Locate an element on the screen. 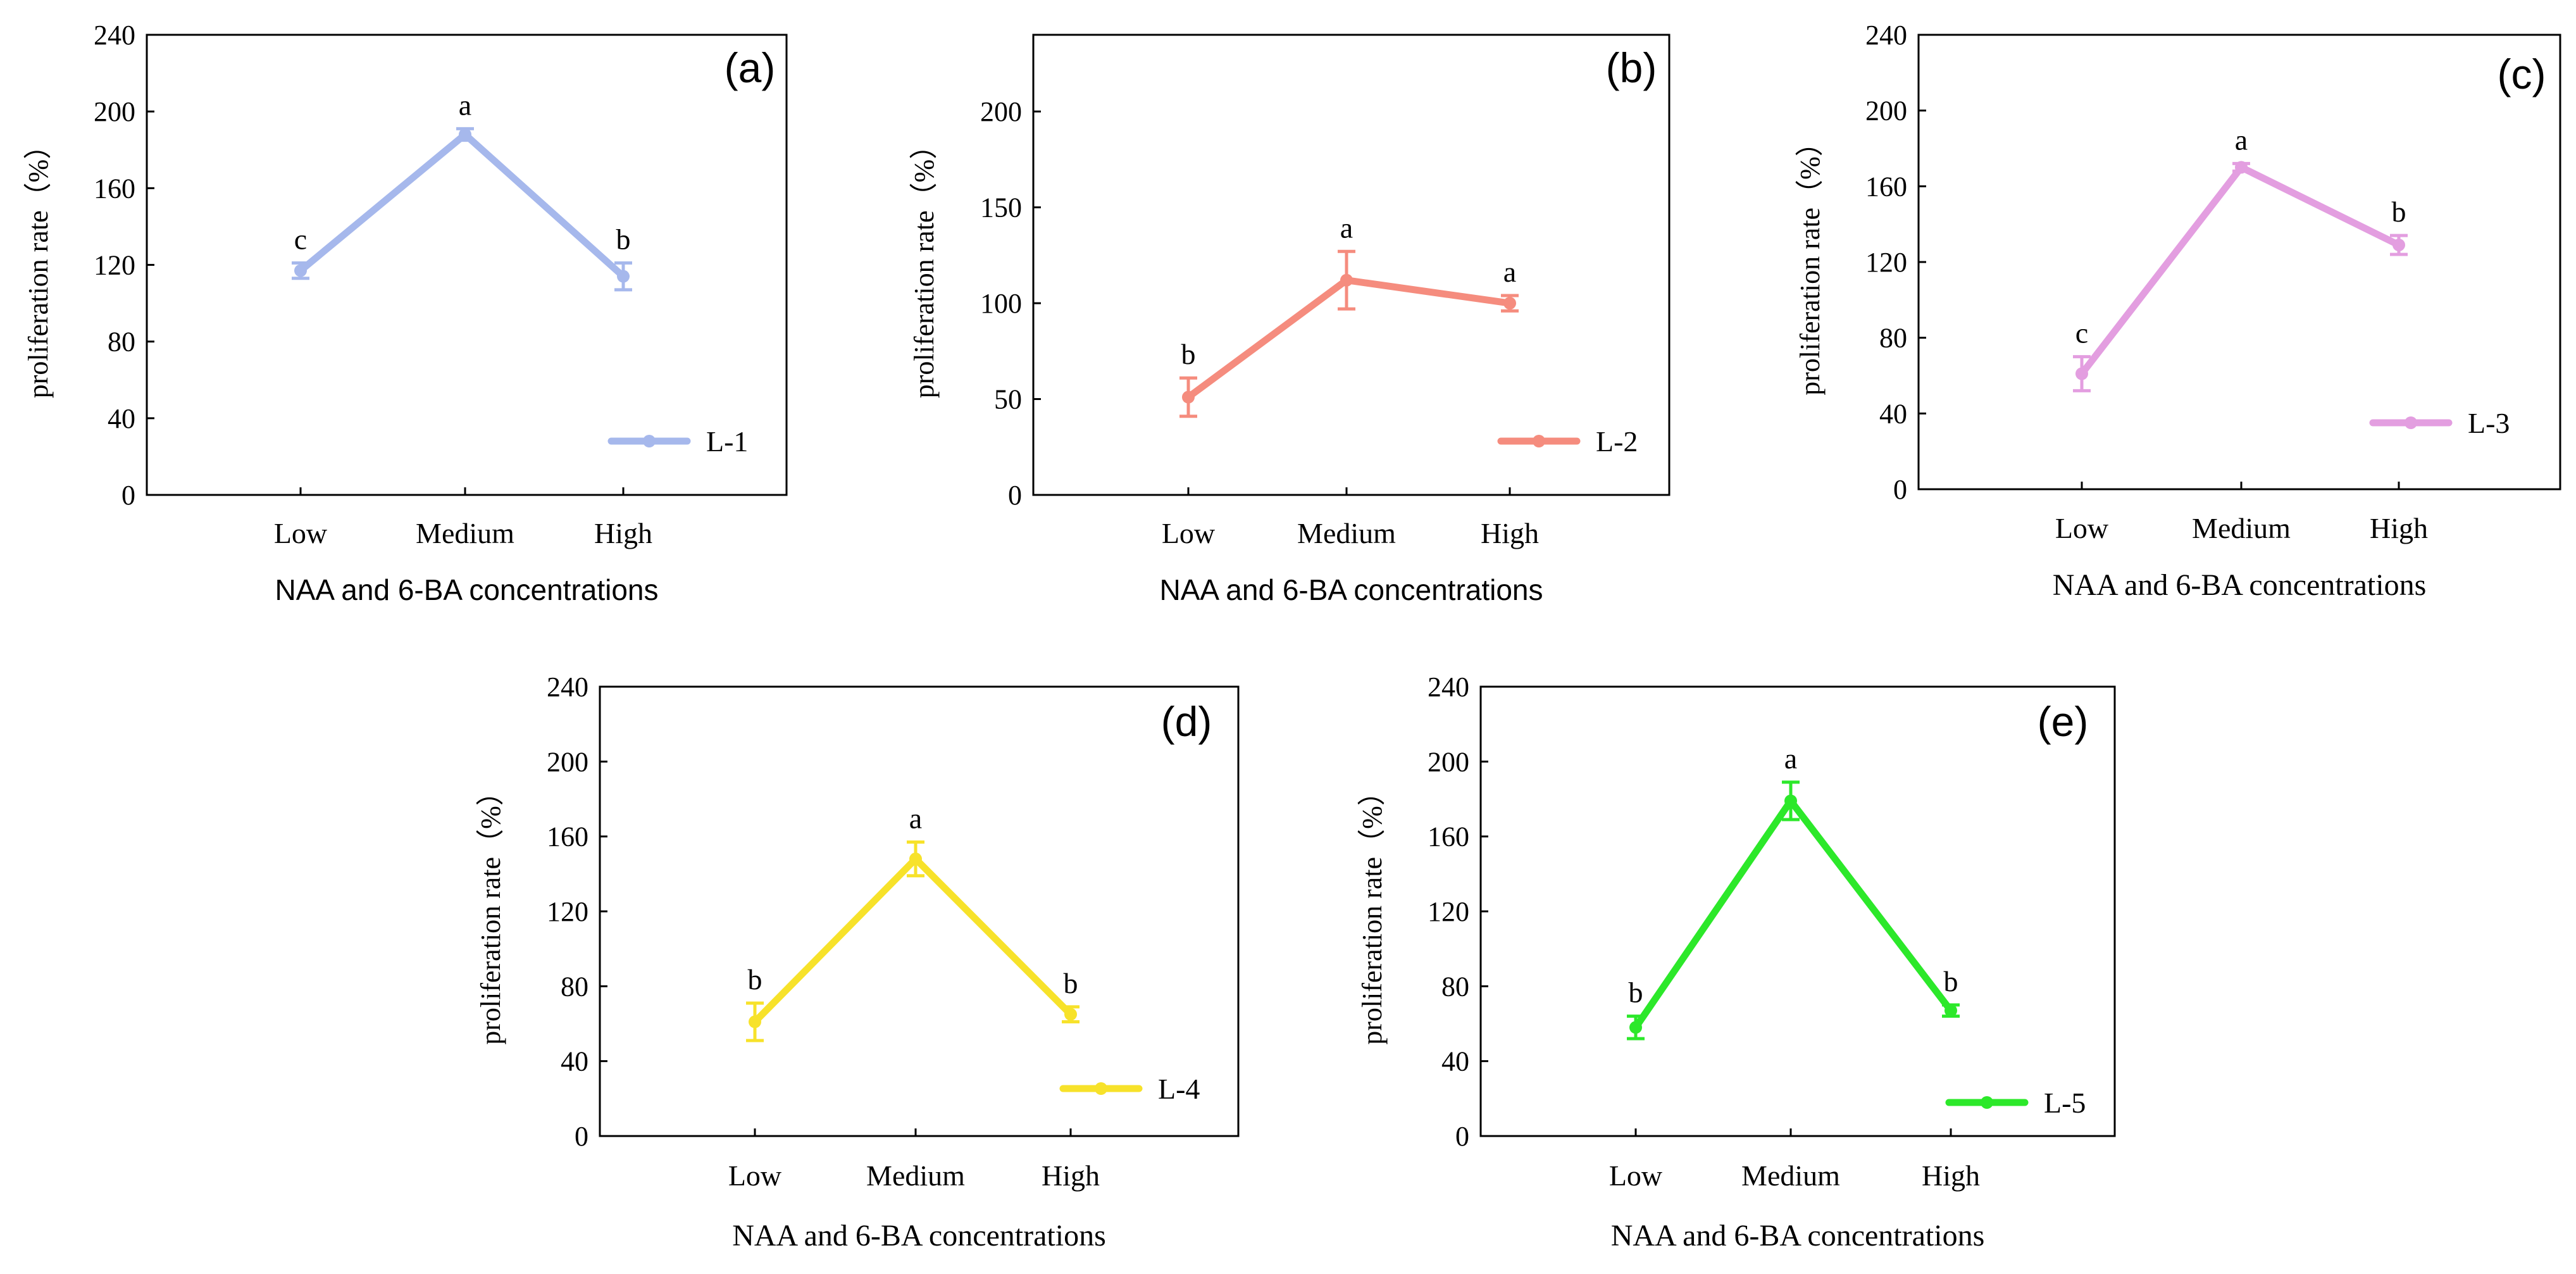  x-axis-label: NAA and 6-BA concentrations is located at coordinates (1798, 1235).